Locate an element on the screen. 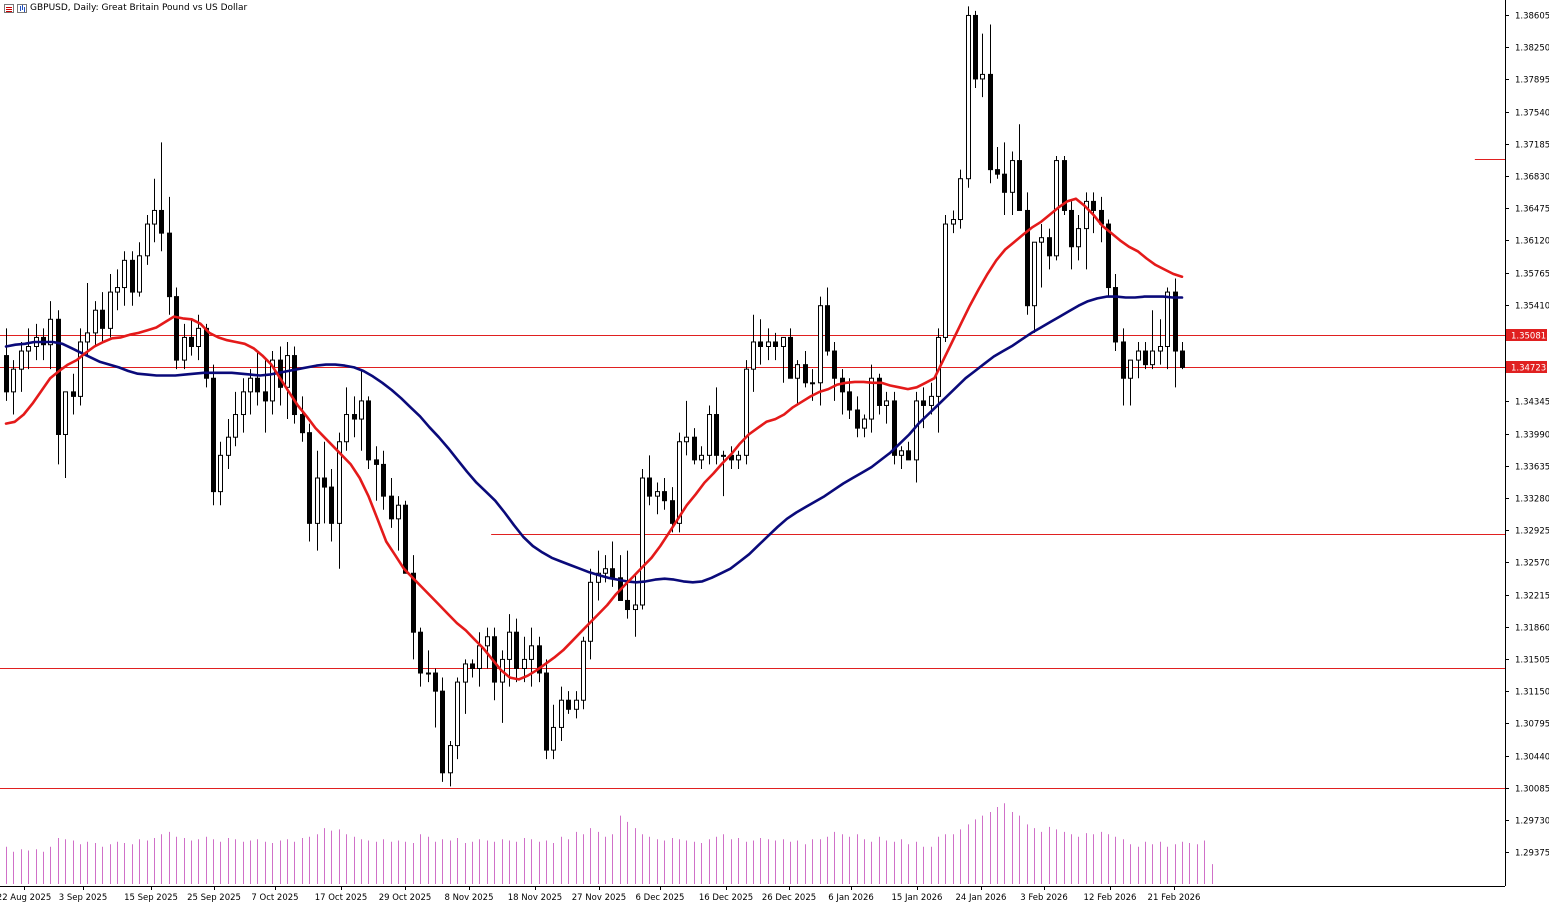 Image resolution: width=1549 pixels, height=907 pixels. chart-window-icon is located at coordinates (22, 8).